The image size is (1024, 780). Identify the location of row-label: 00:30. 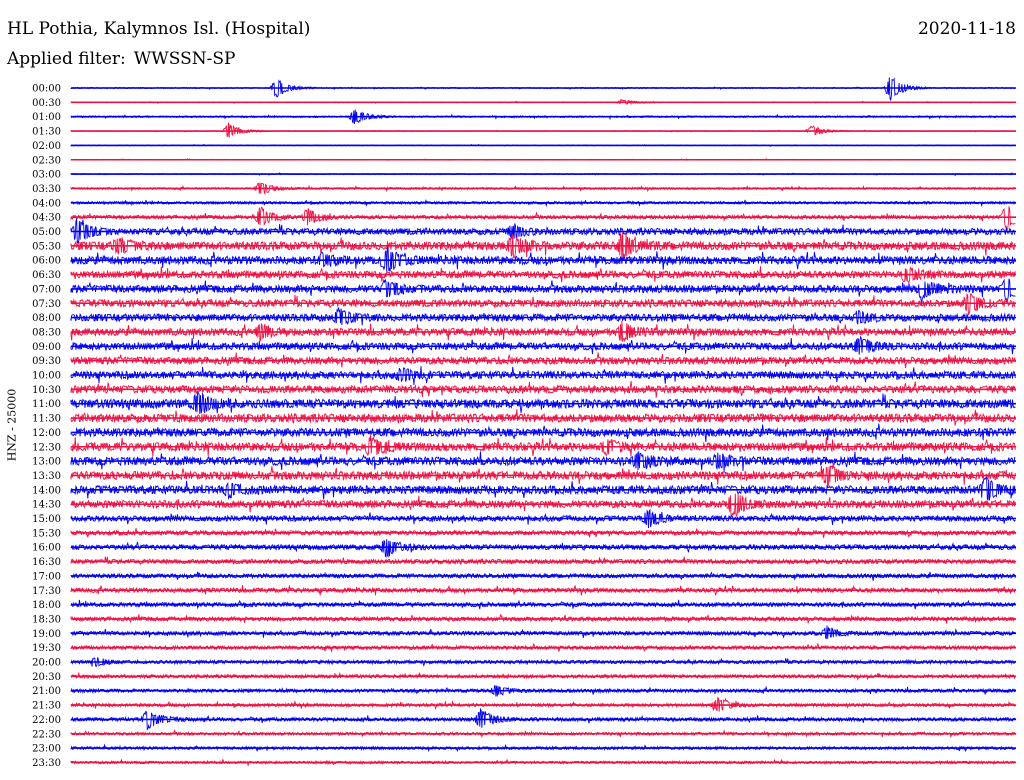
(46, 103).